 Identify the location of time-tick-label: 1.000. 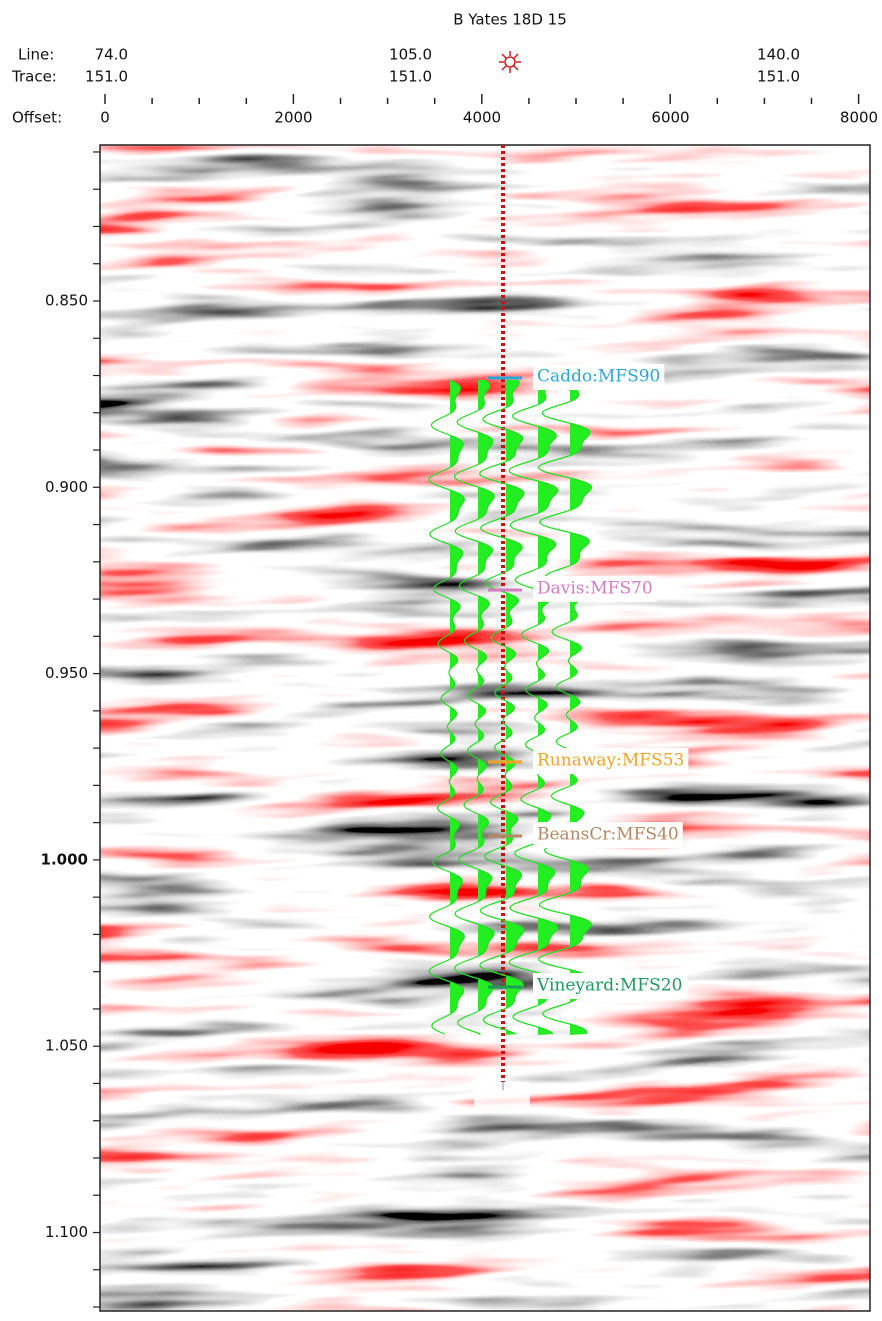
(64, 859).